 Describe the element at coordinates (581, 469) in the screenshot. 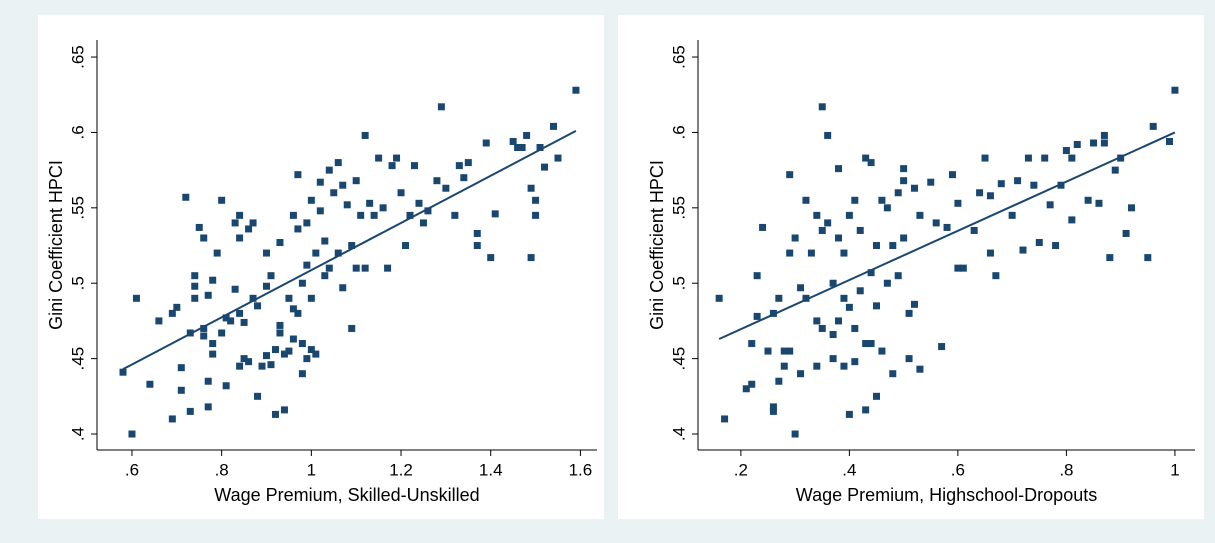

I see `x-tick-label: 1.6` at that location.